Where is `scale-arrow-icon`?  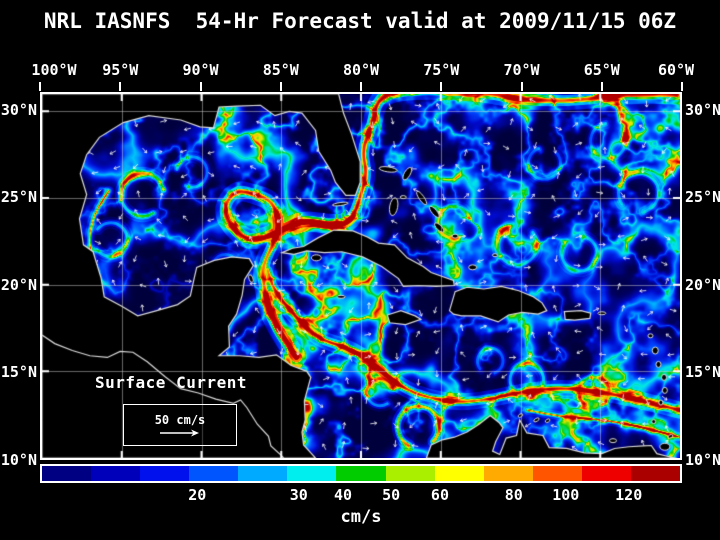 scale-arrow-icon is located at coordinates (179, 432).